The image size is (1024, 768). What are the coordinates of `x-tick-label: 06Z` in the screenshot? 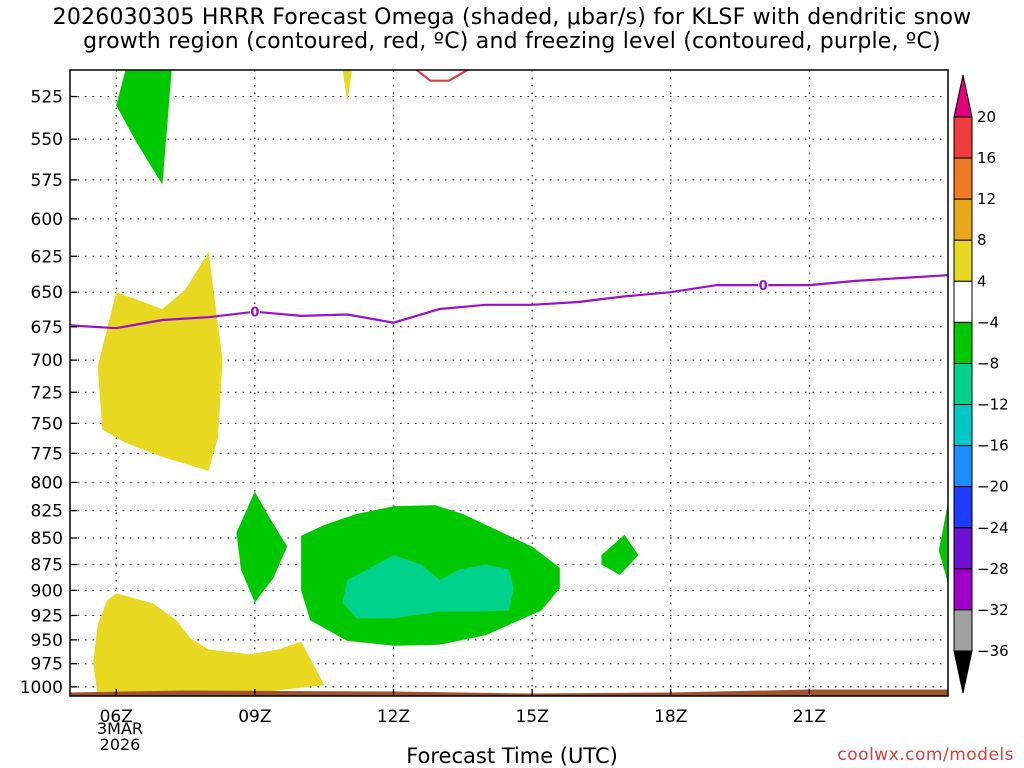 It's located at (116, 717).